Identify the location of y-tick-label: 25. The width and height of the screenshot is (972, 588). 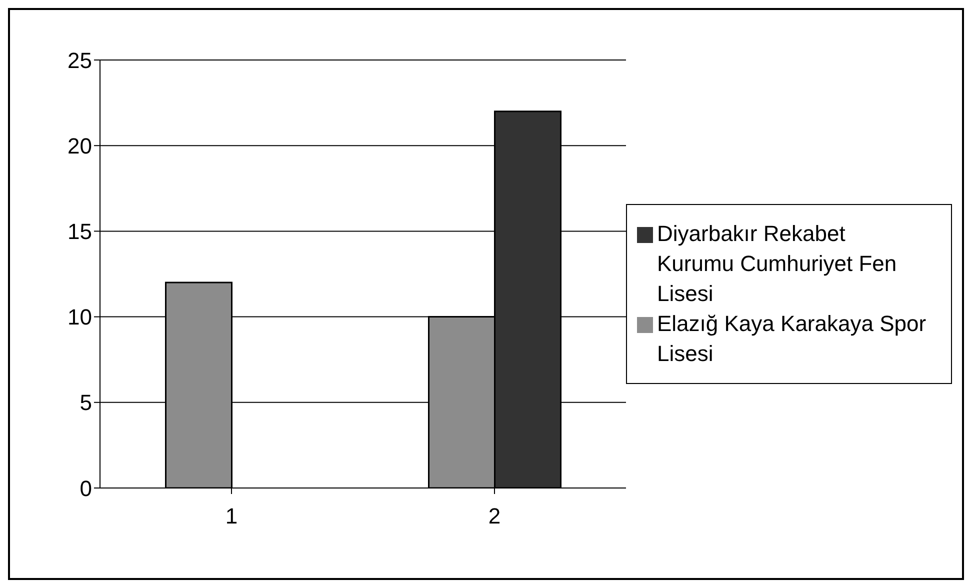
(80, 60).